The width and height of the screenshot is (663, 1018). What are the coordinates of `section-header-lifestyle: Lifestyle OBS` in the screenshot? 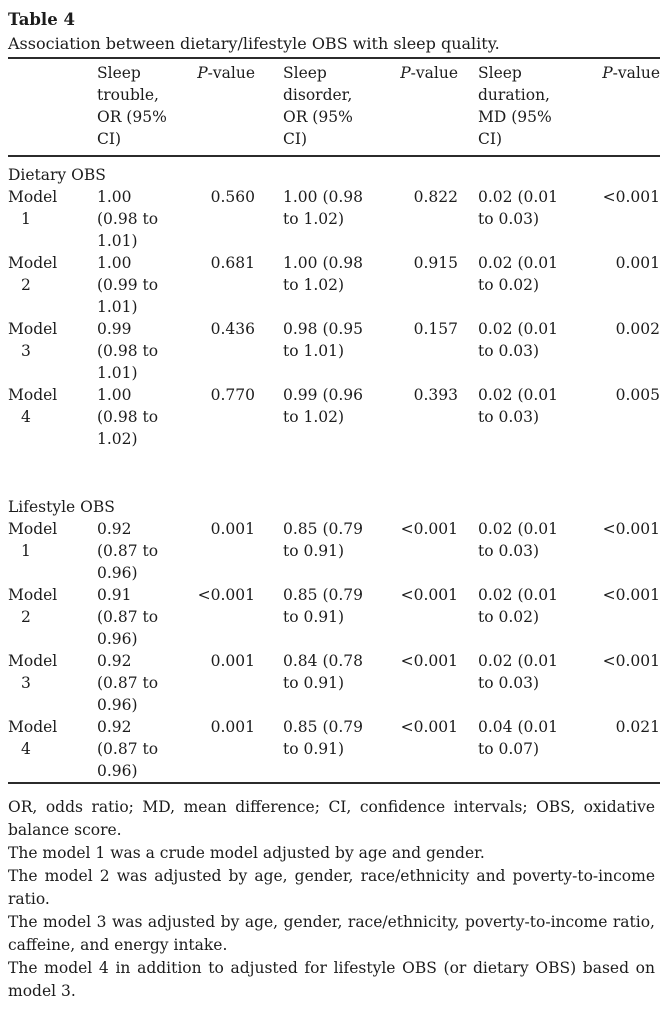 It's located at (334, 507).